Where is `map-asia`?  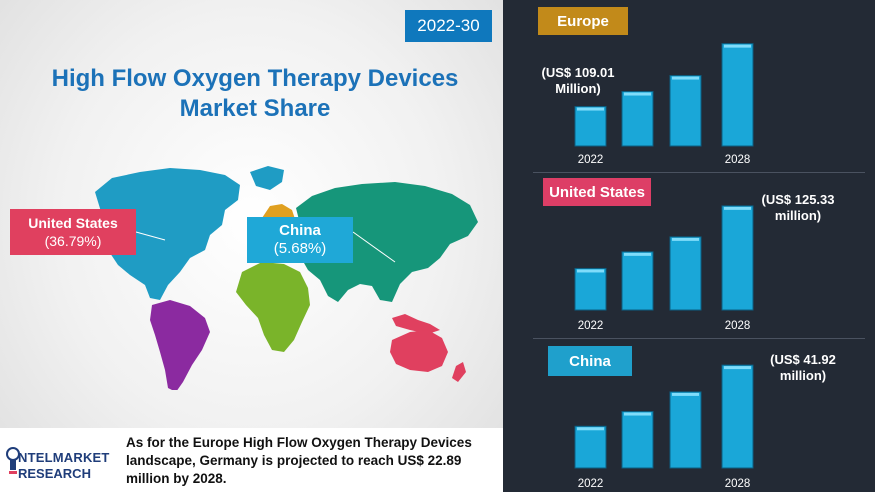
map-asia is located at coordinates (387, 242).